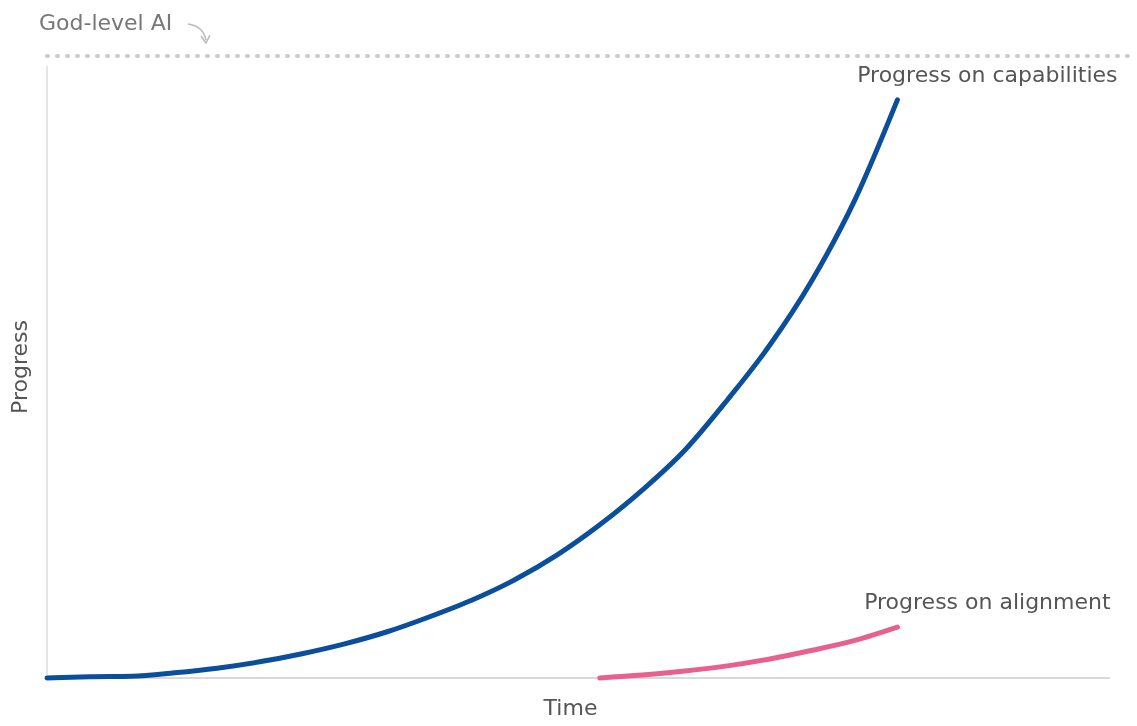  What do you see at coordinates (987, 602) in the screenshot?
I see `series-label: Progress on alignment` at bounding box center [987, 602].